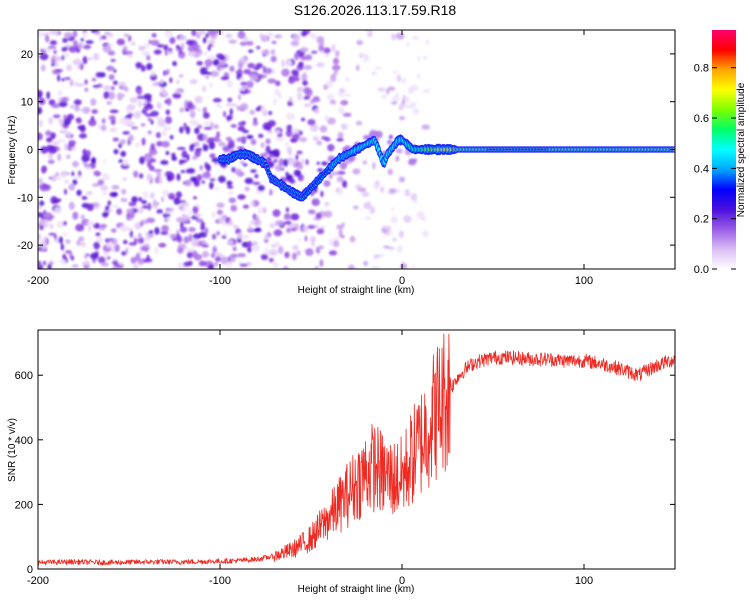 The width and height of the screenshot is (750, 600). I want to click on colorbar-ticks: 0.0 0.2 0.4 0.6 0.8, so click(715, 169).